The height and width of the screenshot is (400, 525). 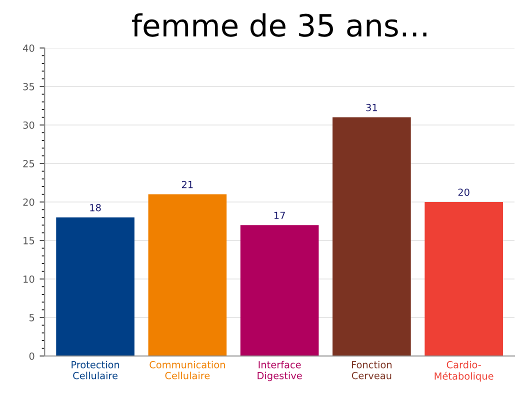 What do you see at coordinates (280, 371) in the screenshot?
I see `x-tick-label: Interface Digestive` at bounding box center [280, 371].